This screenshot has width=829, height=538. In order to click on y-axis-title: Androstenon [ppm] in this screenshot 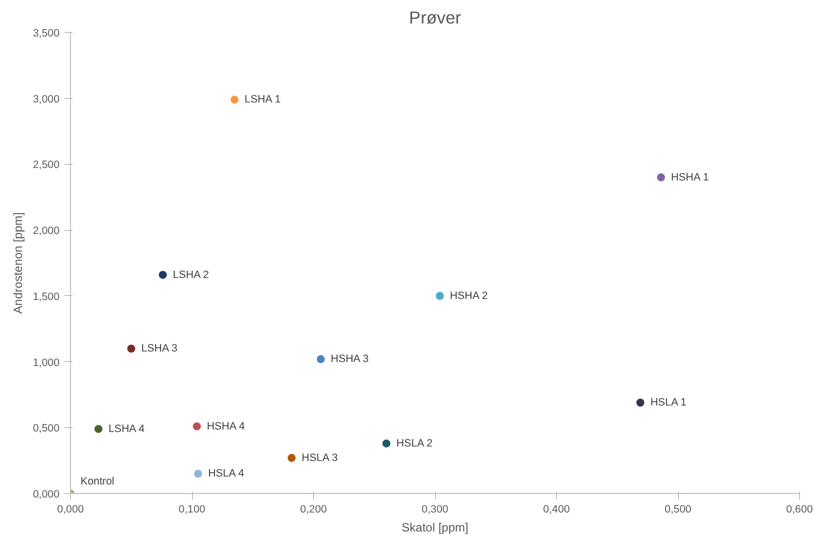, I will do `click(17, 263)`.